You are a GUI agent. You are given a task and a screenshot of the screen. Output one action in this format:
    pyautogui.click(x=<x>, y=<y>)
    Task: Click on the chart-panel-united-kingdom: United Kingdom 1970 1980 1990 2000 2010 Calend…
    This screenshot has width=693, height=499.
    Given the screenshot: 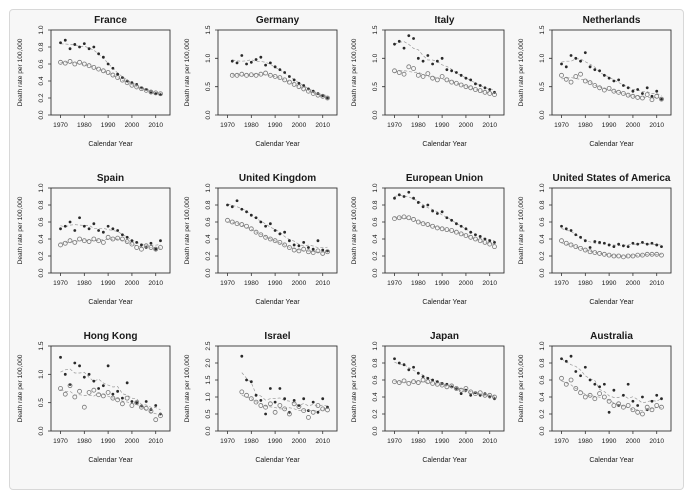 What is the action you would take?
    pyautogui.click(x=261, y=248)
    